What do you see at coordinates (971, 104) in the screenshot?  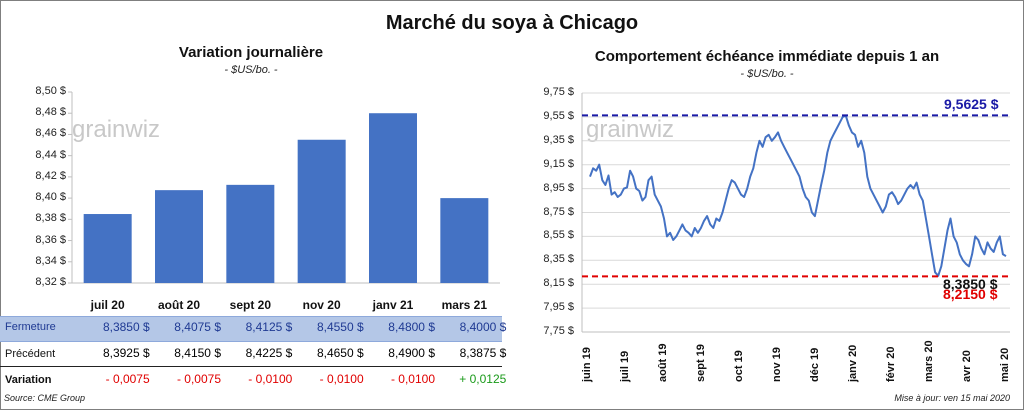 I see `high-reference-label: 9,5625 $` at bounding box center [971, 104].